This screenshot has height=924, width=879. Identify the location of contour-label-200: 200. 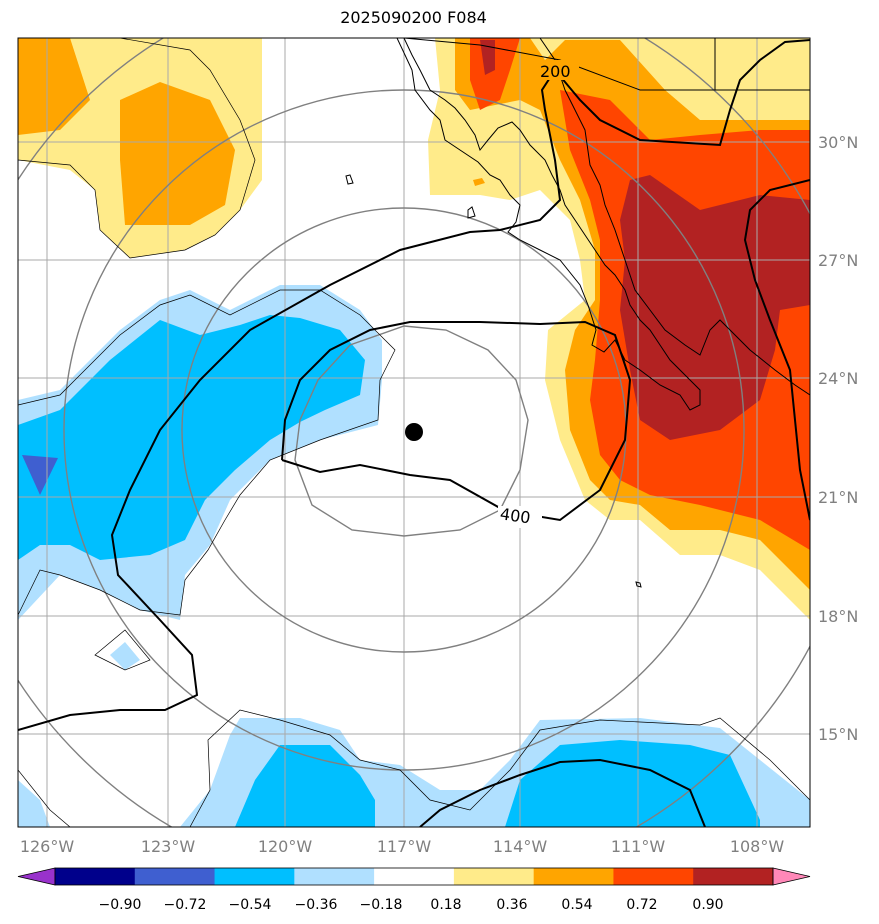
(555, 71).